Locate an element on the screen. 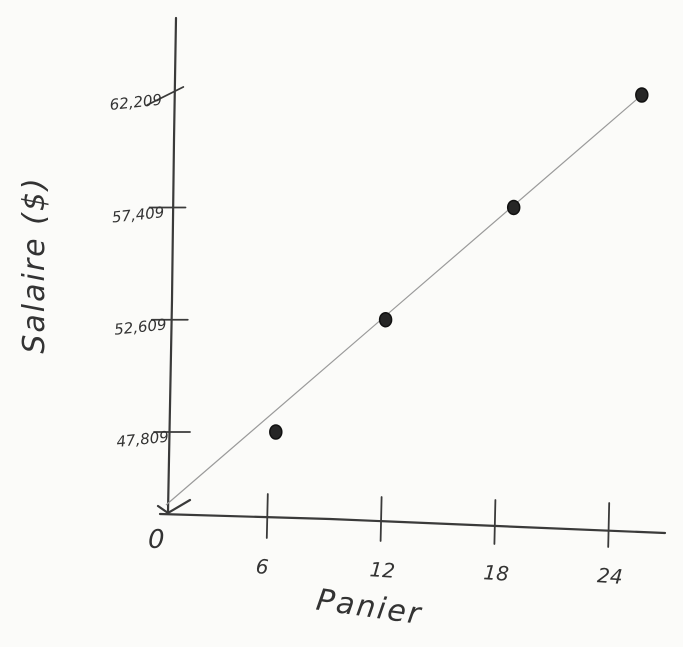 The width and height of the screenshot is (683, 647). origin-label: 0 is located at coordinates (156, 540).